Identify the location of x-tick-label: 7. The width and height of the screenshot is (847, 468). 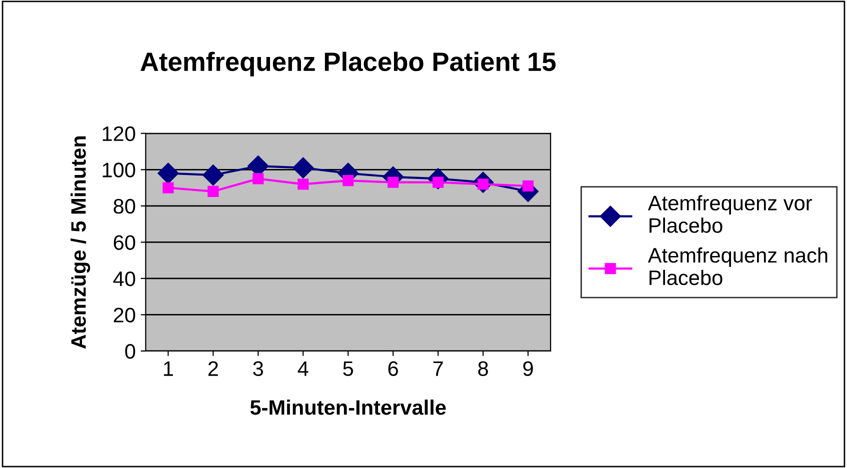
(438, 368).